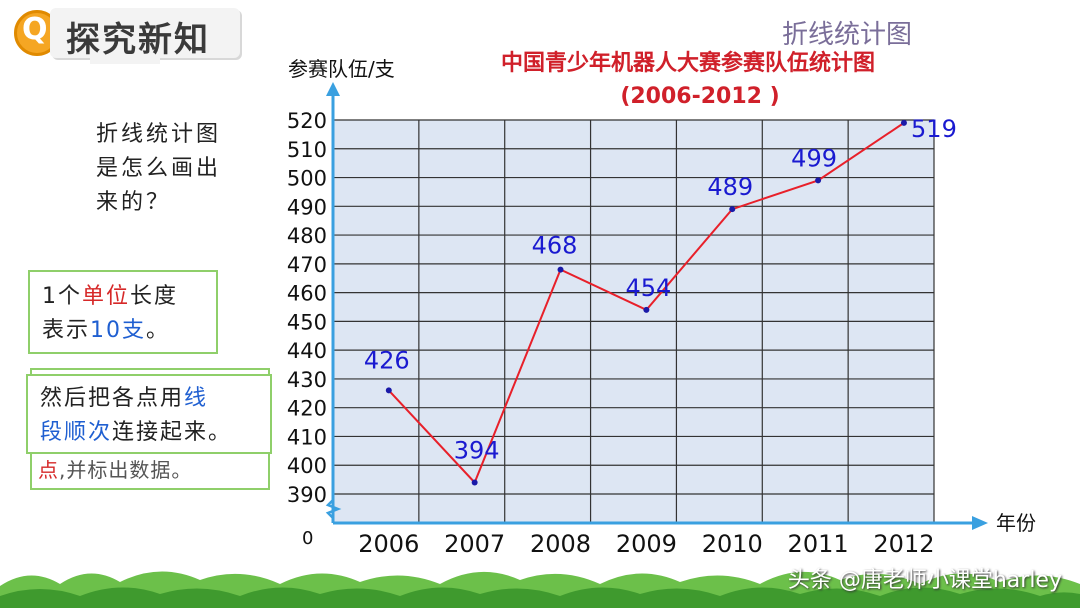 The height and width of the screenshot is (608, 1080). What do you see at coordinates (138, 40) in the screenshot?
I see `section-title: 探究新知` at bounding box center [138, 40].